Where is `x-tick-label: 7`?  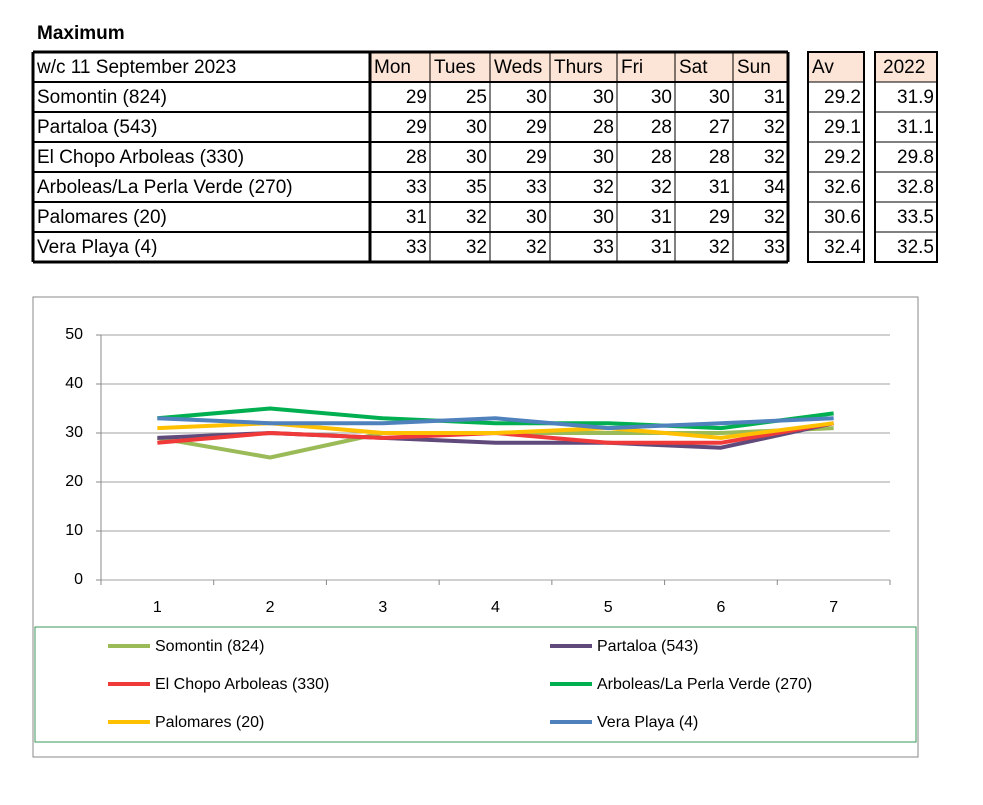 x-tick-label: 7 is located at coordinates (833, 607).